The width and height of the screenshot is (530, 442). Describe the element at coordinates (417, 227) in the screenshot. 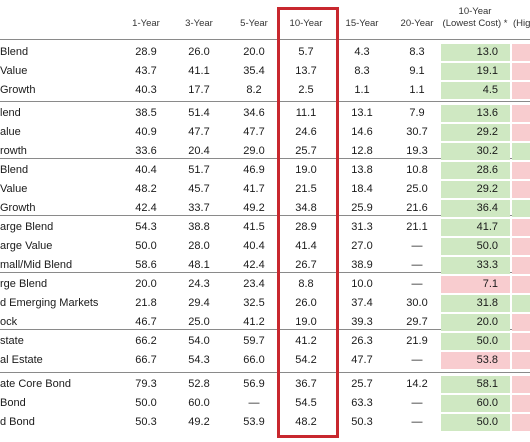

I see `cell-y20: 21.1` at that location.